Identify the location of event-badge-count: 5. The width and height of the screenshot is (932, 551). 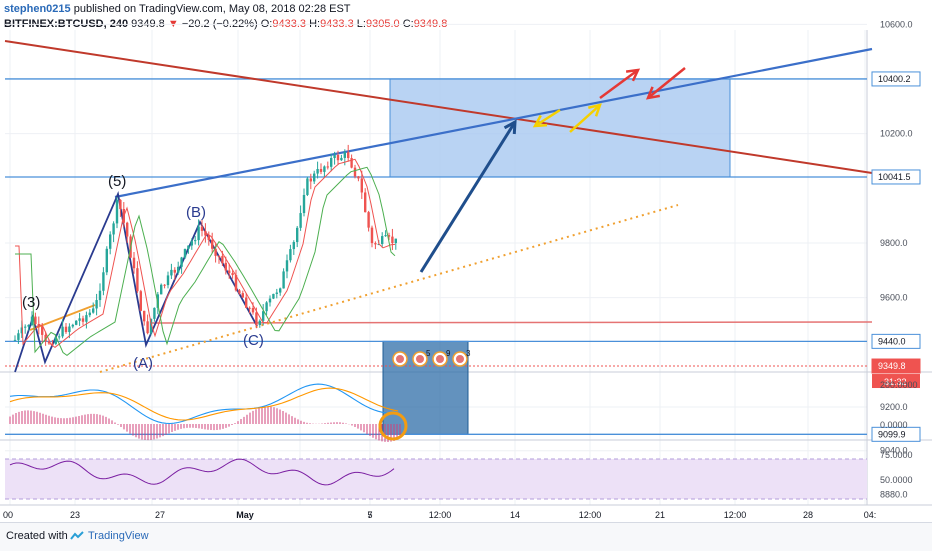
(428, 353).